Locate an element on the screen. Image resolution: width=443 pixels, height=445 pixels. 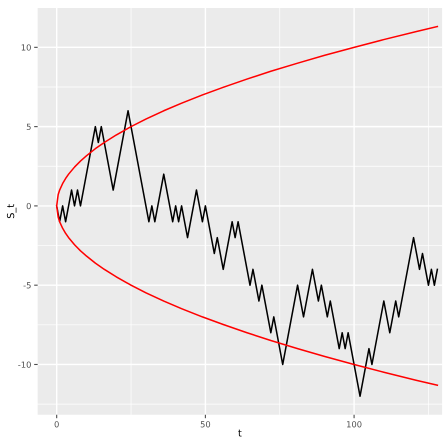
y-tick-label: -10 is located at coordinates (24, 364).